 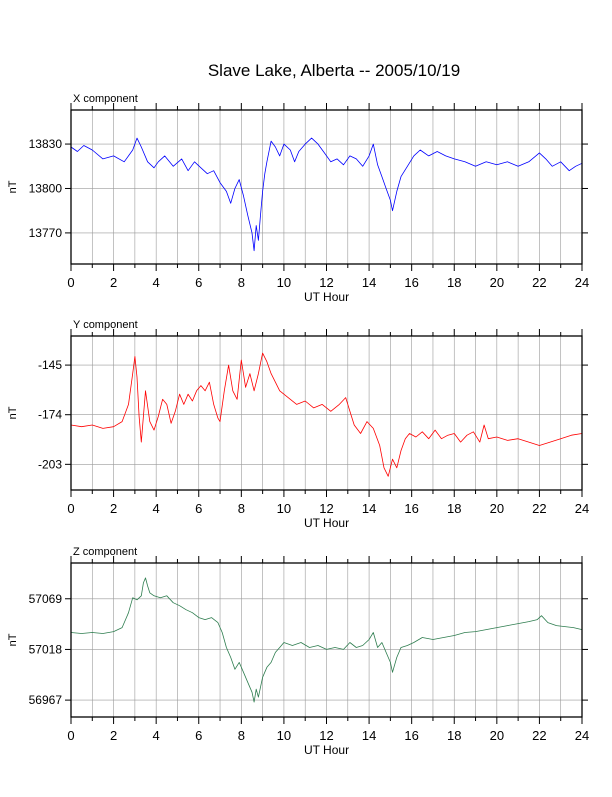 What do you see at coordinates (50, 464) in the screenshot?
I see `y-tick-label: -203` at bounding box center [50, 464].